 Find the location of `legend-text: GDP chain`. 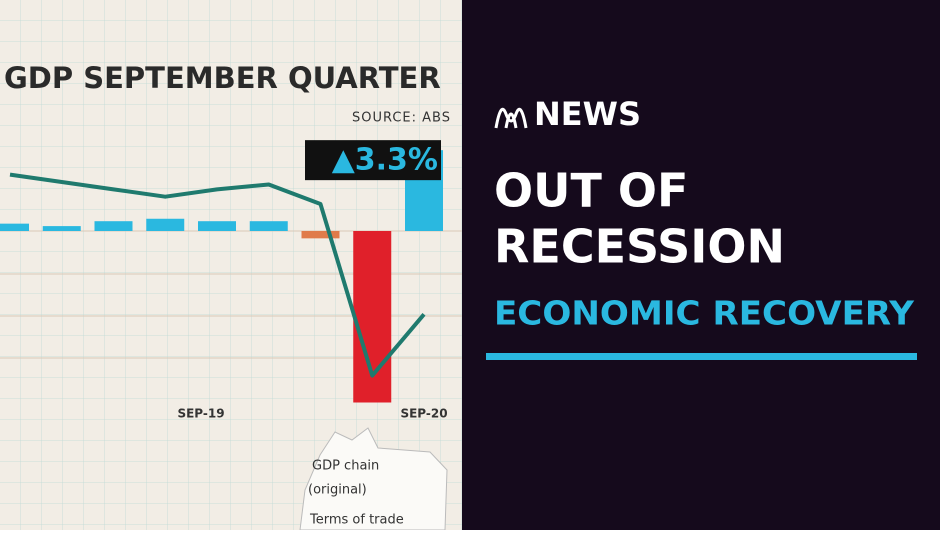

legend-text: GDP chain is located at coordinates (345, 466).